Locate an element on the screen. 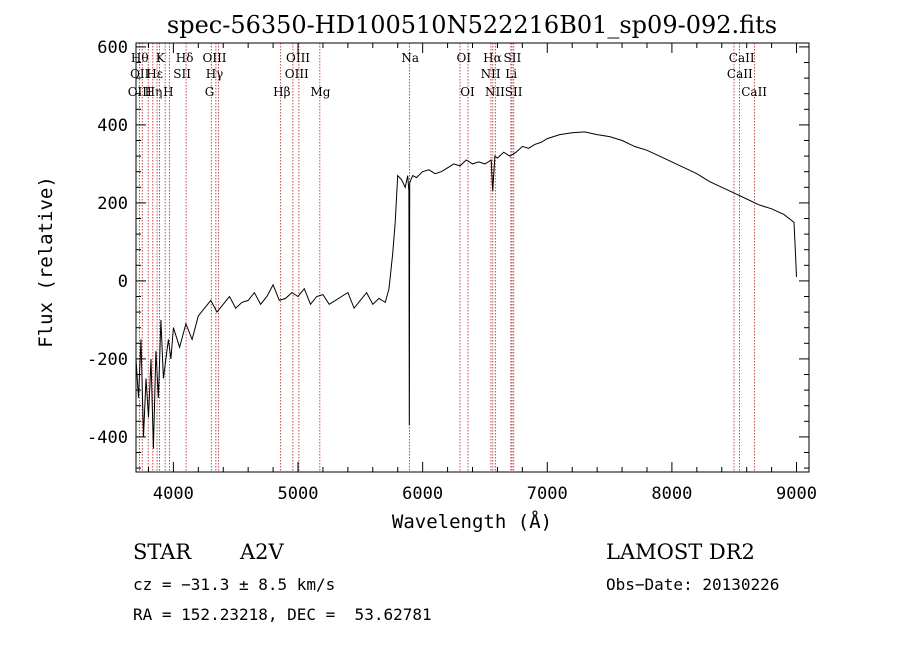 This screenshot has height=649, width=900. subclass: A2V is located at coordinates (262, 552).